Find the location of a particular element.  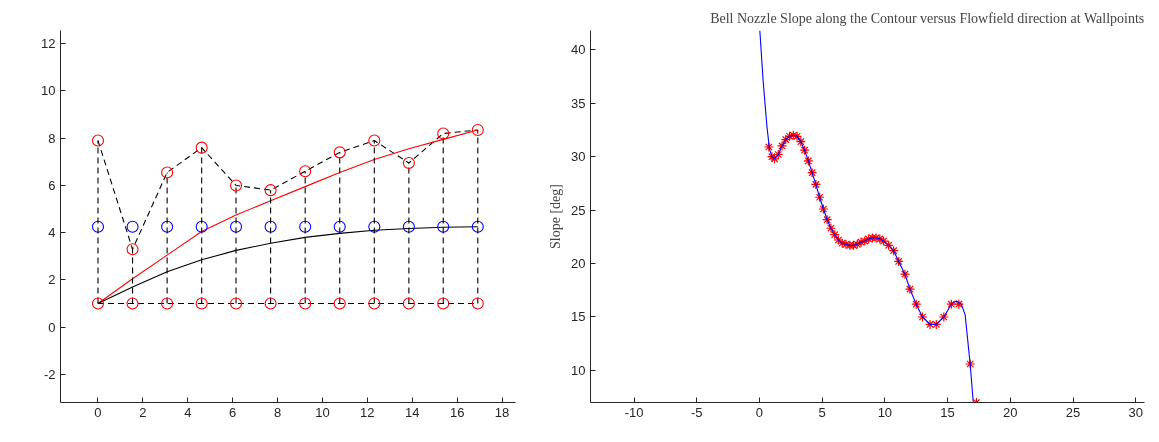

y-tick-label: 30 is located at coordinates (578, 157).